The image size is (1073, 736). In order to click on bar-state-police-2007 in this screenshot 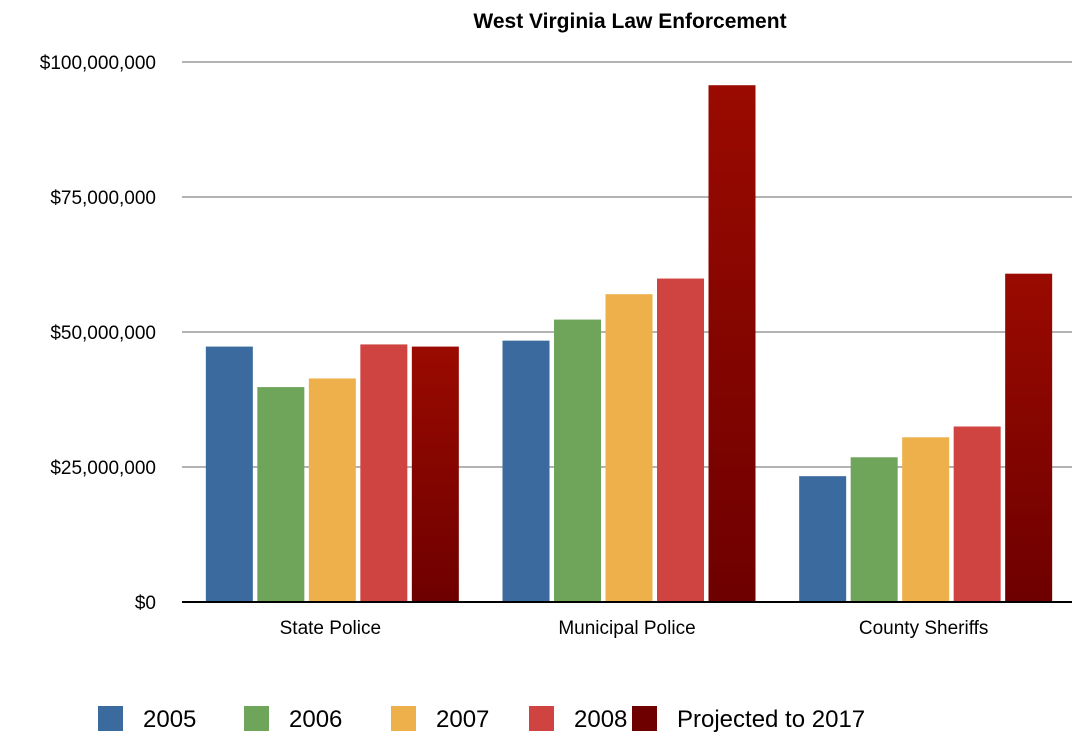, I will do `click(332, 490)`.